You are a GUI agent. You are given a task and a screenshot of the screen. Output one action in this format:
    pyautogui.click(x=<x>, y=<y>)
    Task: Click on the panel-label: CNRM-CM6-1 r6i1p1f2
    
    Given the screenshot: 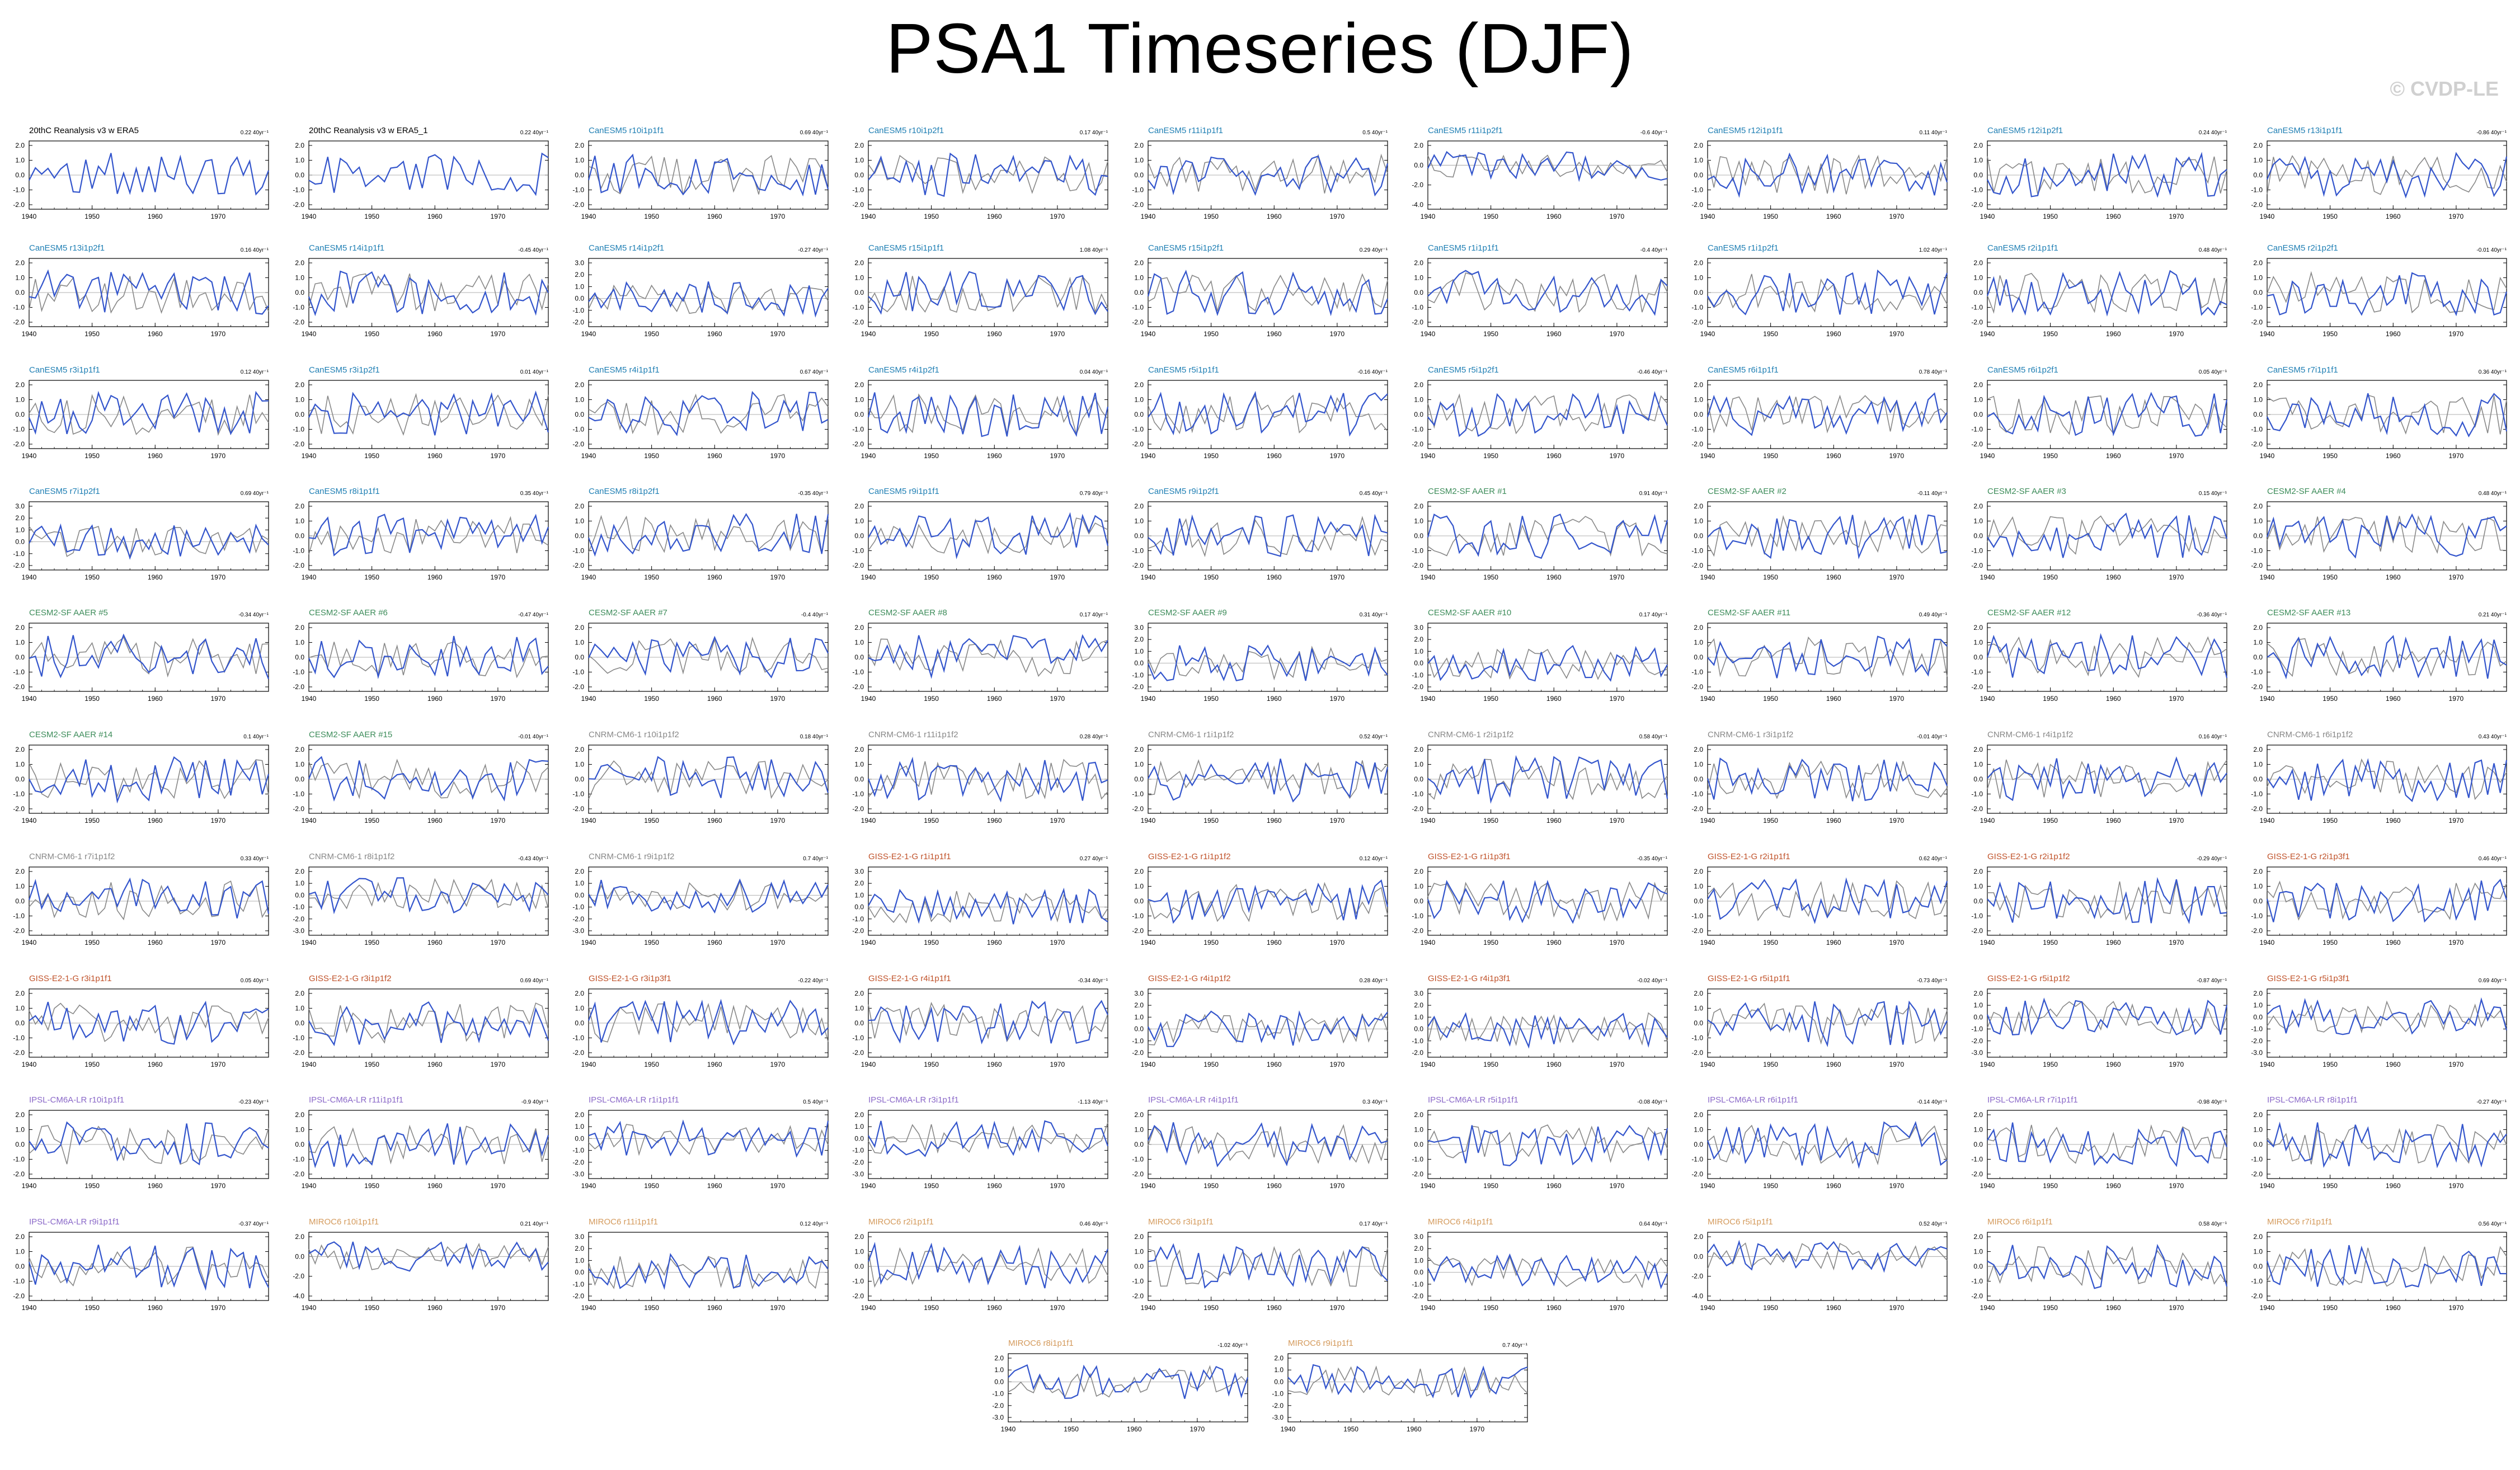 What is the action you would take?
    pyautogui.click(x=2310, y=734)
    